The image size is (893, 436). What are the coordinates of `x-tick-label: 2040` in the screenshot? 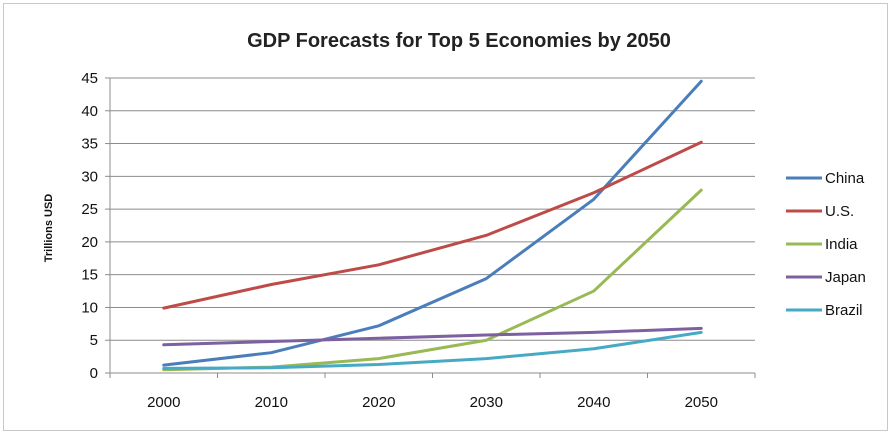 It's located at (593, 402).